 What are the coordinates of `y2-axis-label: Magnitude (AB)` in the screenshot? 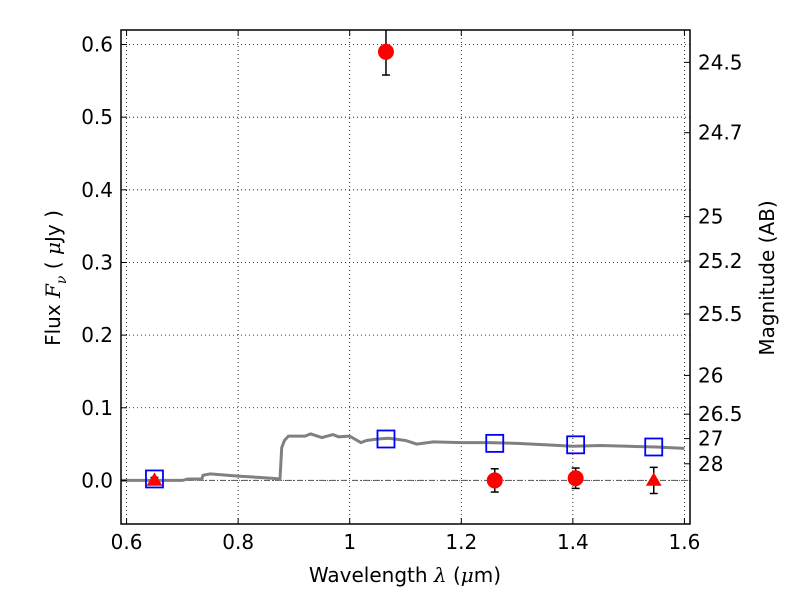 It's located at (767, 277).